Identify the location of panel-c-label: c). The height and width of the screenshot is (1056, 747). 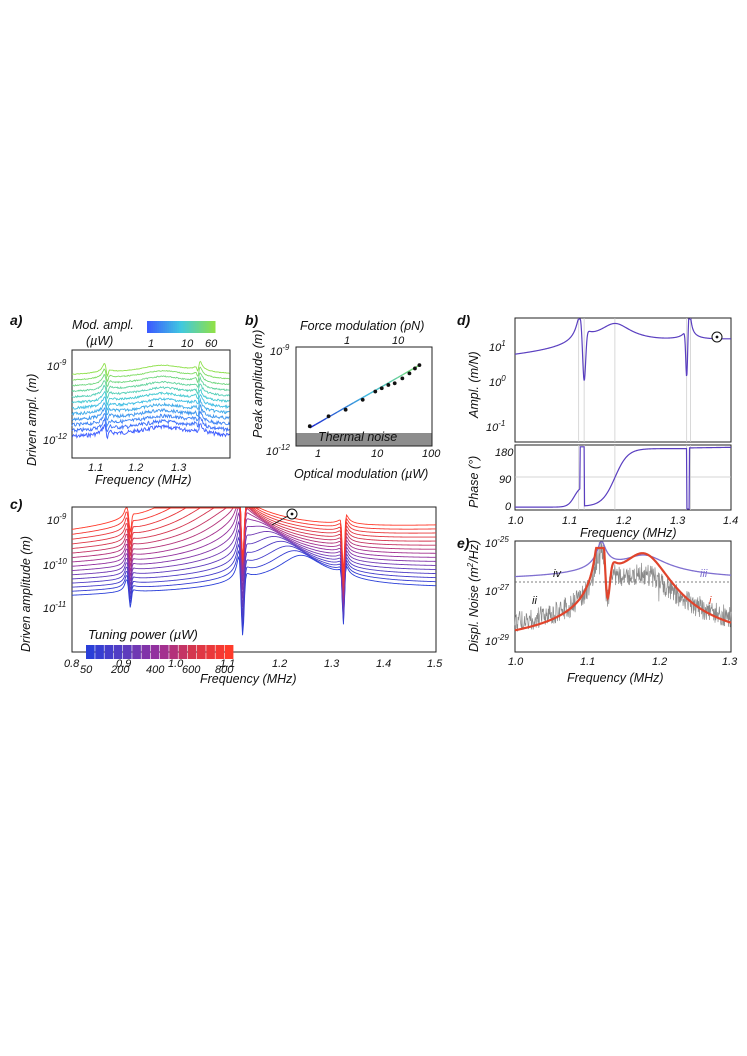
(16, 504).